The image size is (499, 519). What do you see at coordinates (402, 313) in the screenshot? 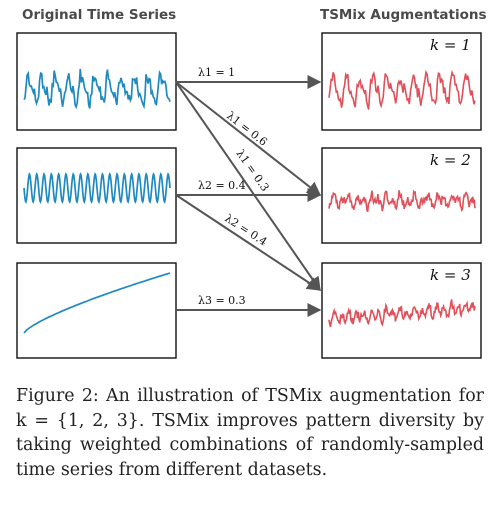
I see `augmented-series-3-line` at bounding box center [402, 313].